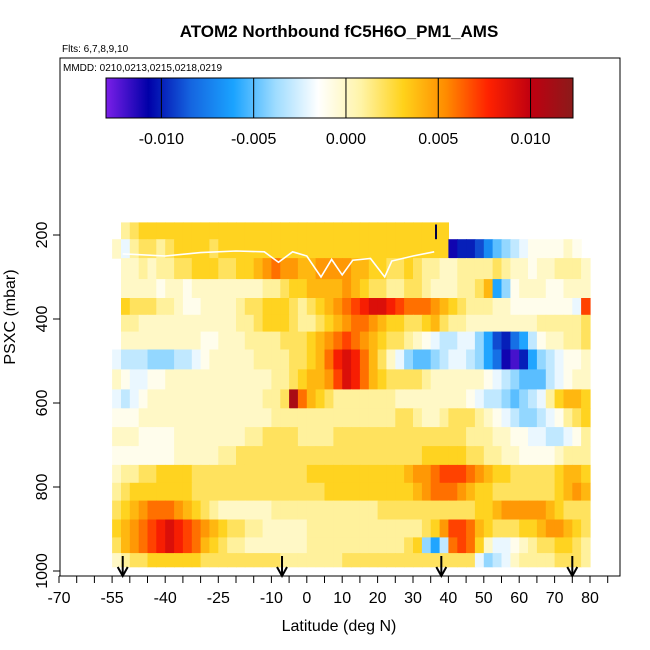 Image resolution: width=650 pixels, height=650 pixels. I want to click on x-tick-label: 40, so click(449, 598).